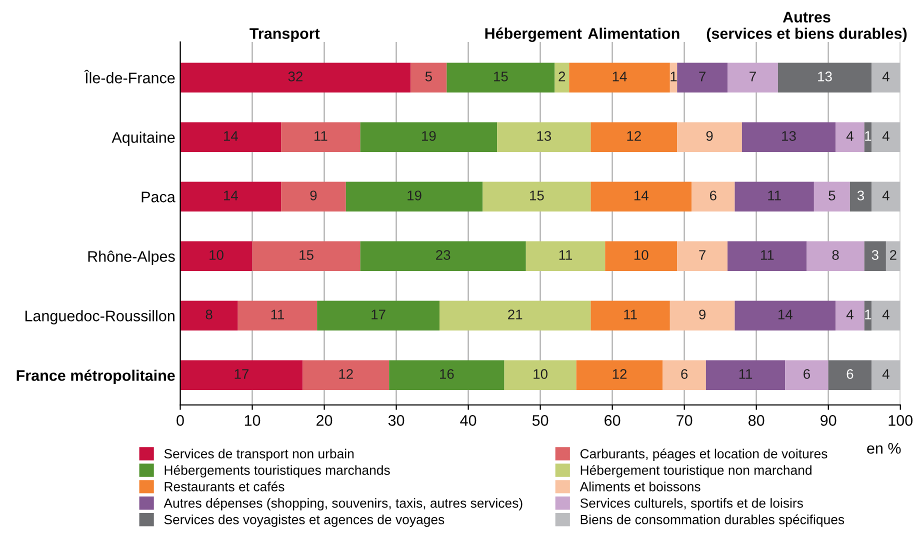  I want to click on x-tick-label: 10, so click(252, 420).